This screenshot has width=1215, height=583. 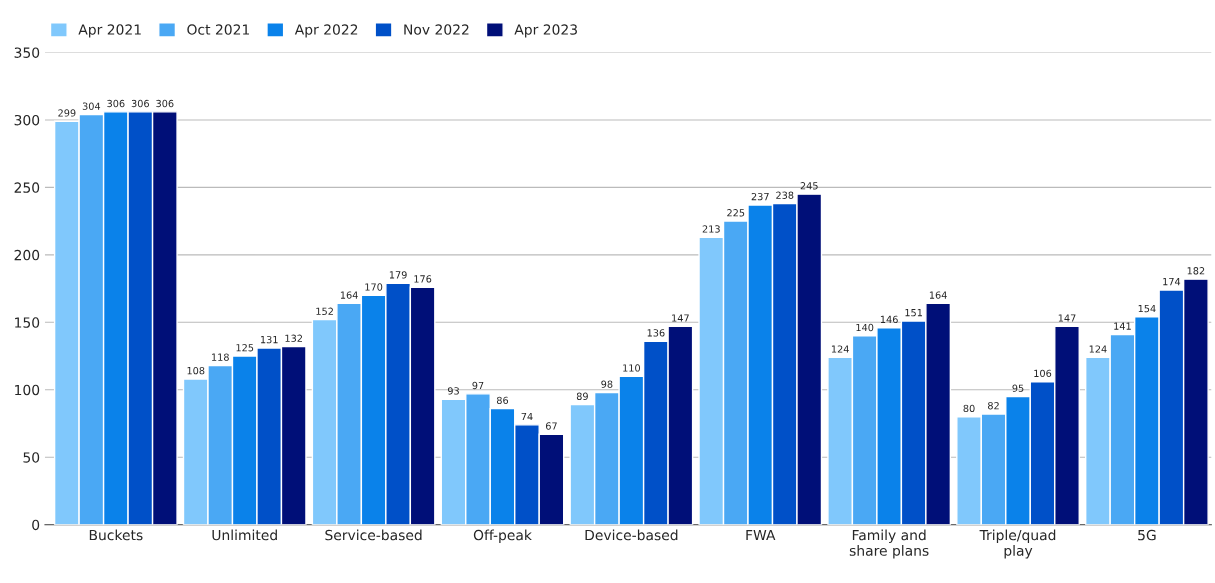 I want to click on data-label: 86, so click(x=502, y=400).